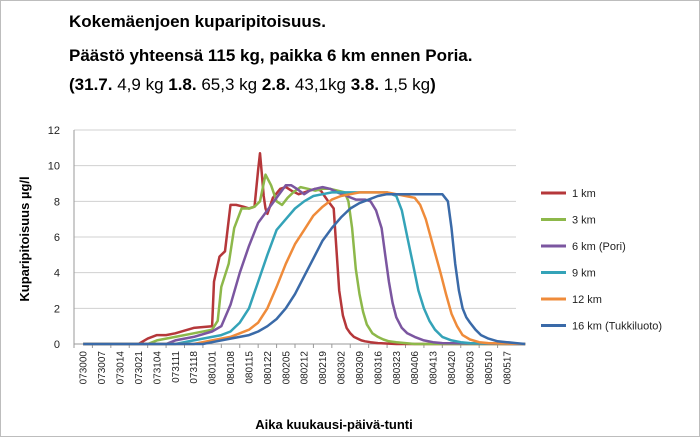 The width and height of the screenshot is (700, 437). What do you see at coordinates (434, 368) in the screenshot?
I see `x-tick-label: 080413` at bounding box center [434, 368].